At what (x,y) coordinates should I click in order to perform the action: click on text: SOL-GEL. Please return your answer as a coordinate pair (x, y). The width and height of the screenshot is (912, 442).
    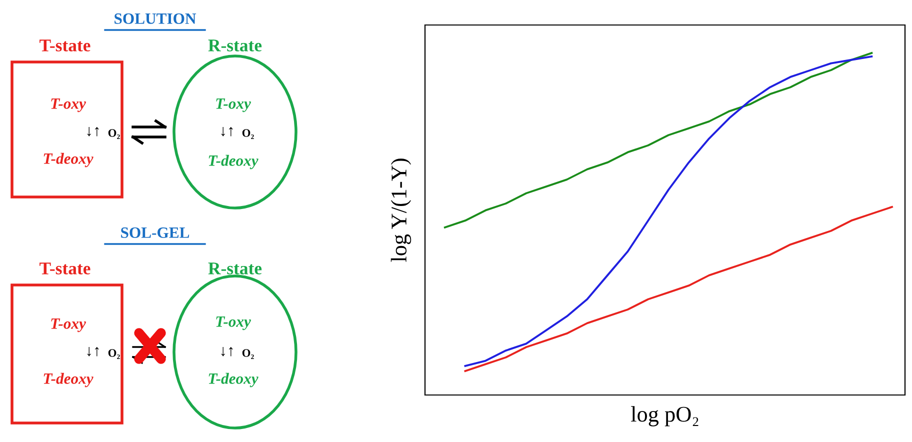
    Looking at the image, I should click on (155, 232).